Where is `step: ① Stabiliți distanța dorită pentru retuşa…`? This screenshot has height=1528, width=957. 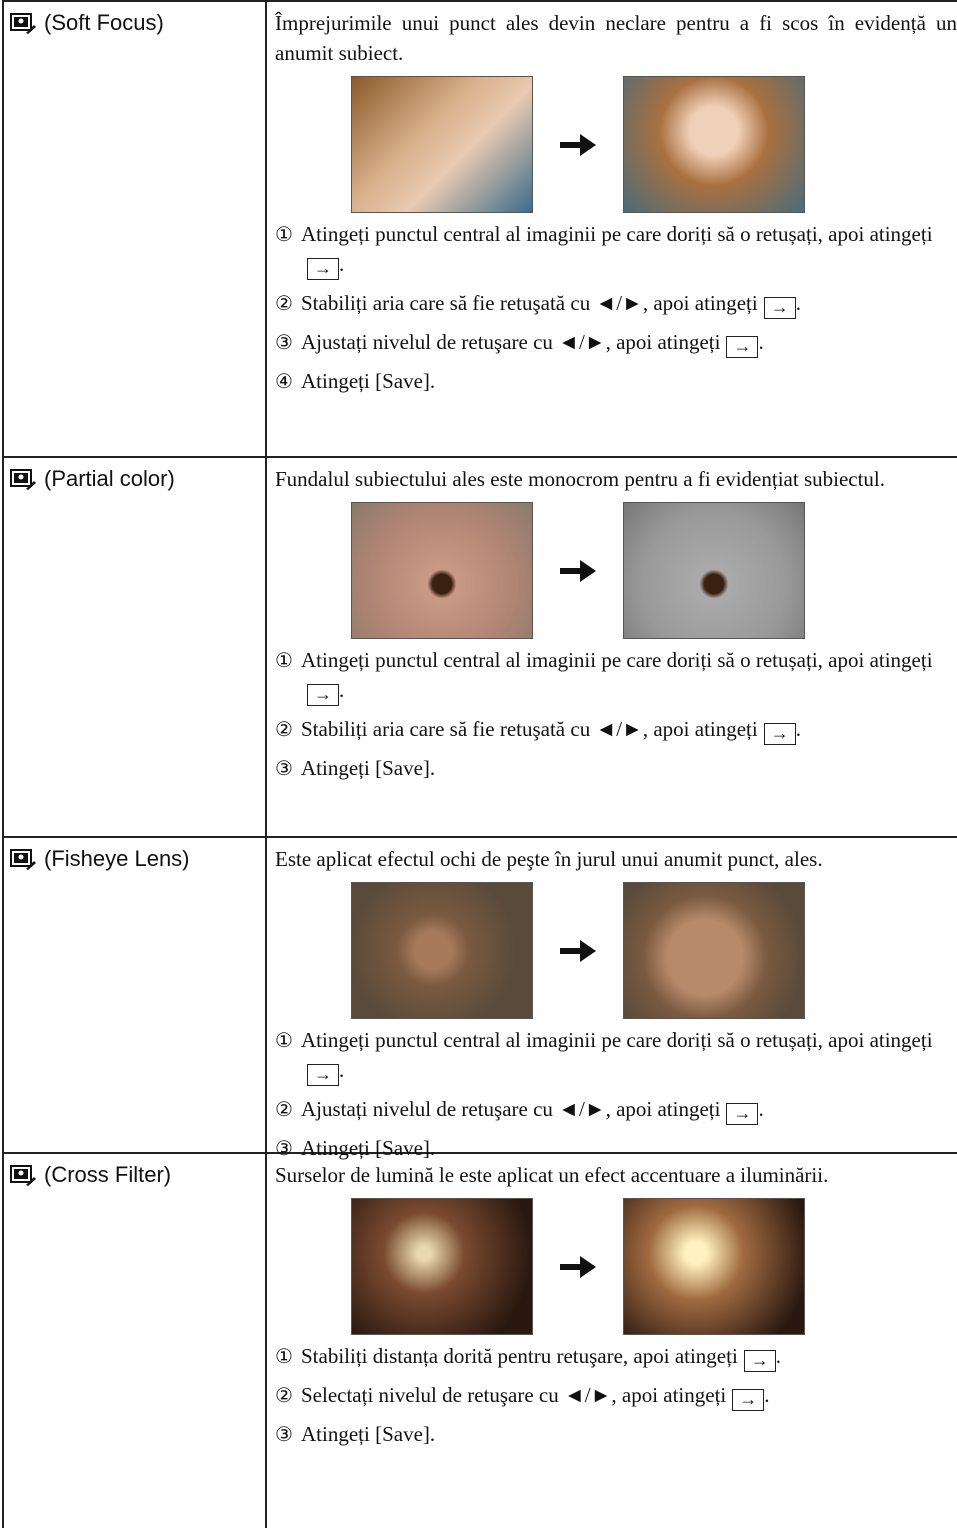
step: ① Stabiliți distanța dorită pentru retuşa… is located at coordinates (616, 1356).